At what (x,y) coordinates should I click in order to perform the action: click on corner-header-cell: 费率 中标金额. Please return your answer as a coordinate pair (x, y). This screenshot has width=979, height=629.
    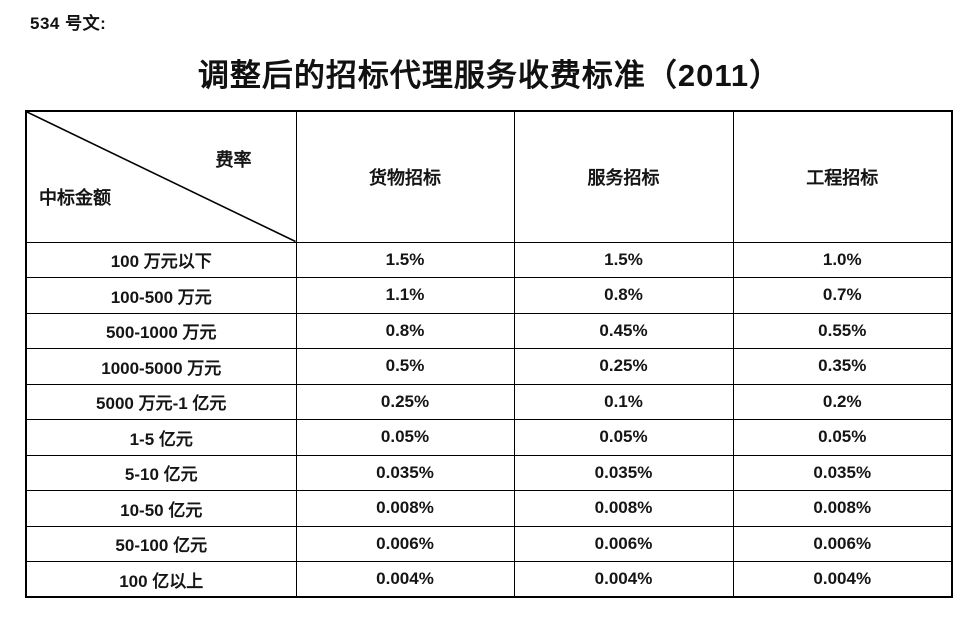
    Looking at the image, I should click on (161, 176).